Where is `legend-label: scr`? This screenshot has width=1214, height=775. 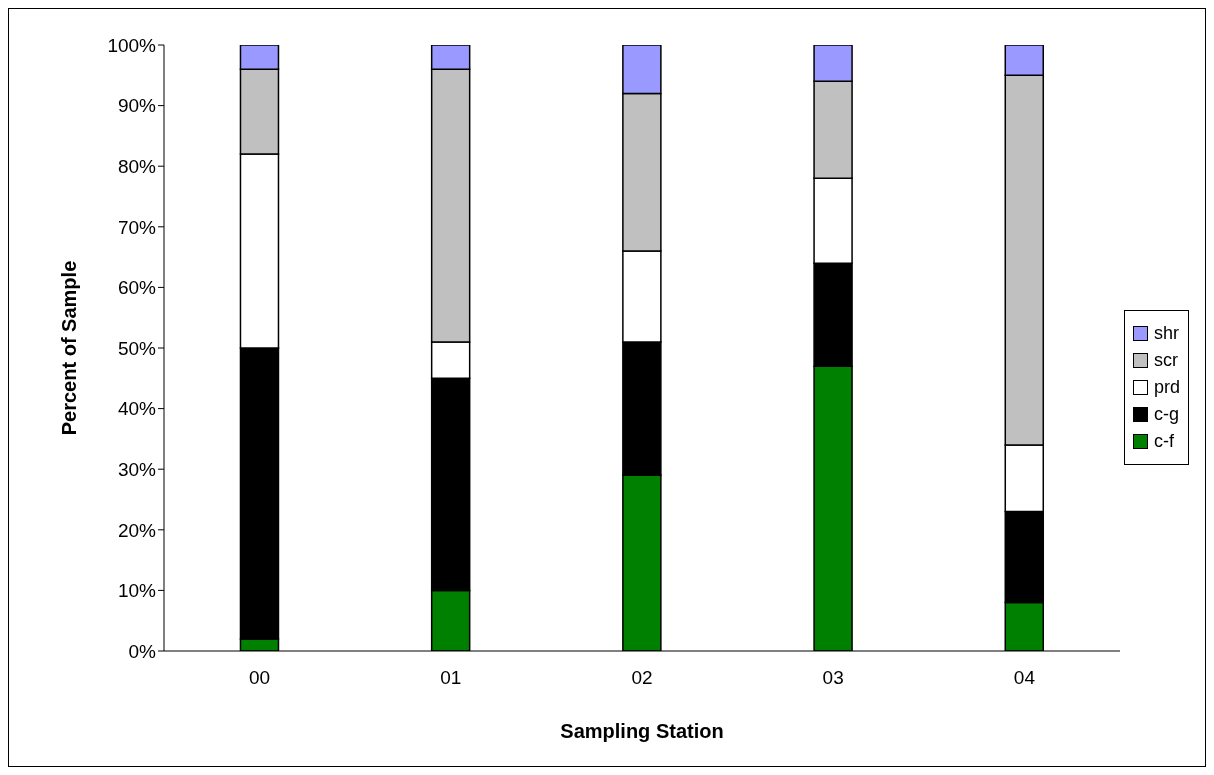
legend-label: scr is located at coordinates (1165, 360).